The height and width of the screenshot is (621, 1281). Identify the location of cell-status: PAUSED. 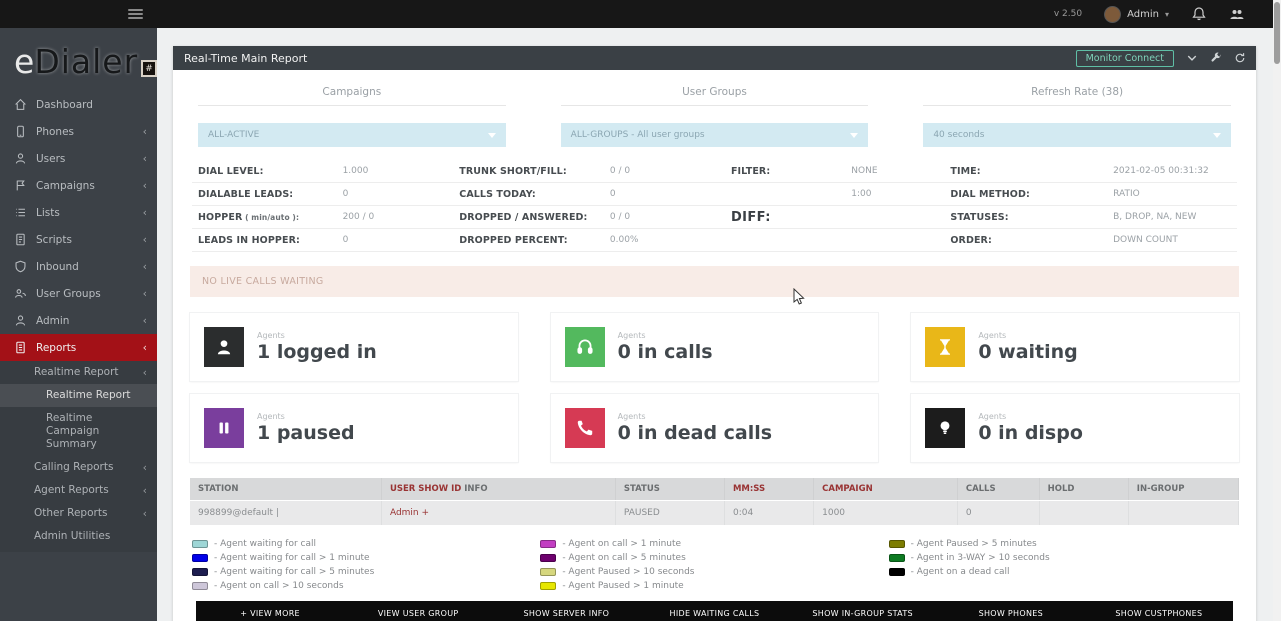
(670, 513).